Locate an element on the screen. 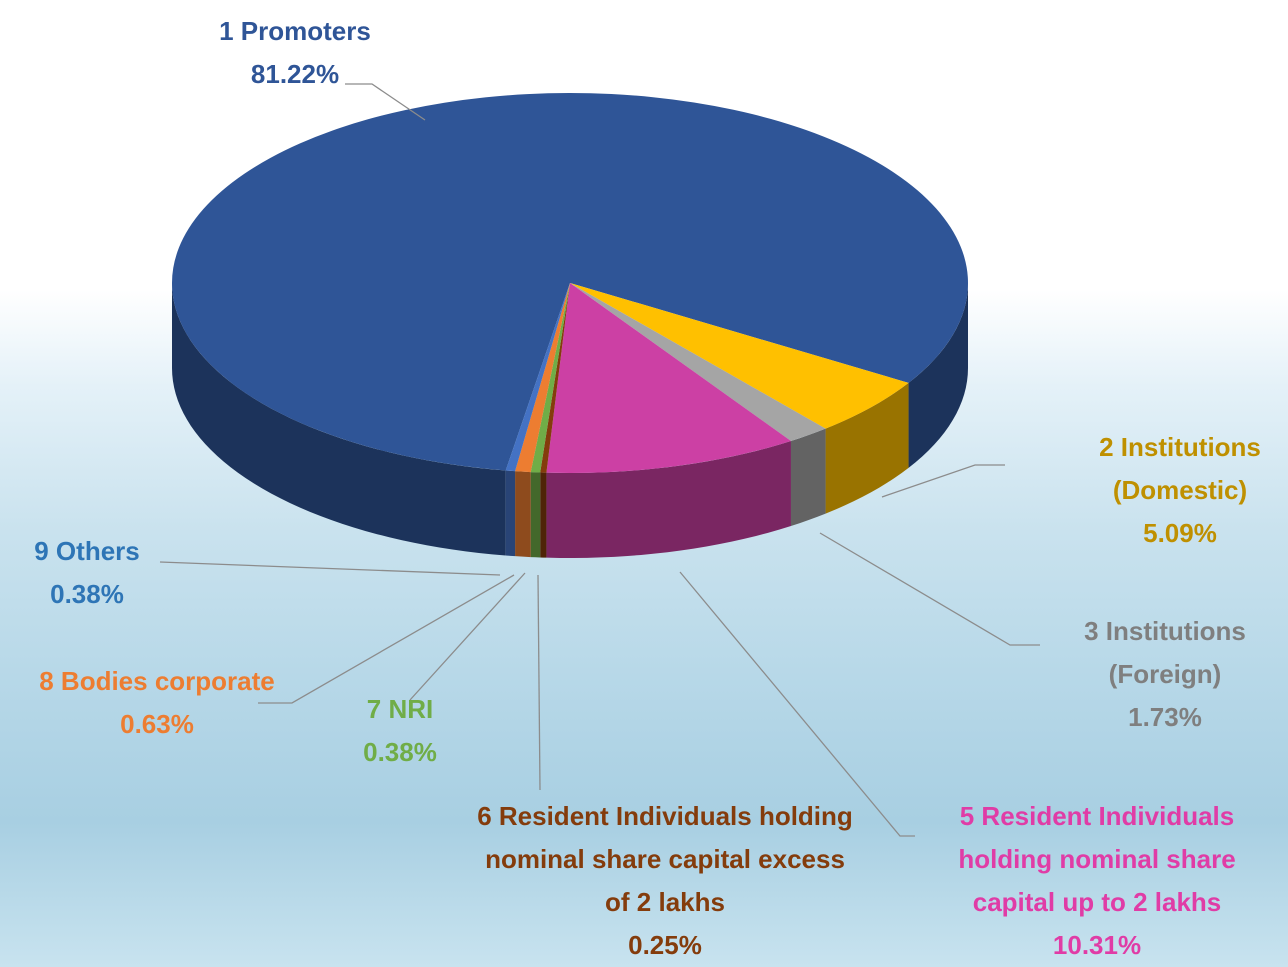 The width and height of the screenshot is (1288, 967). data-label: 9 Others 0.38% is located at coordinates (87, 573).